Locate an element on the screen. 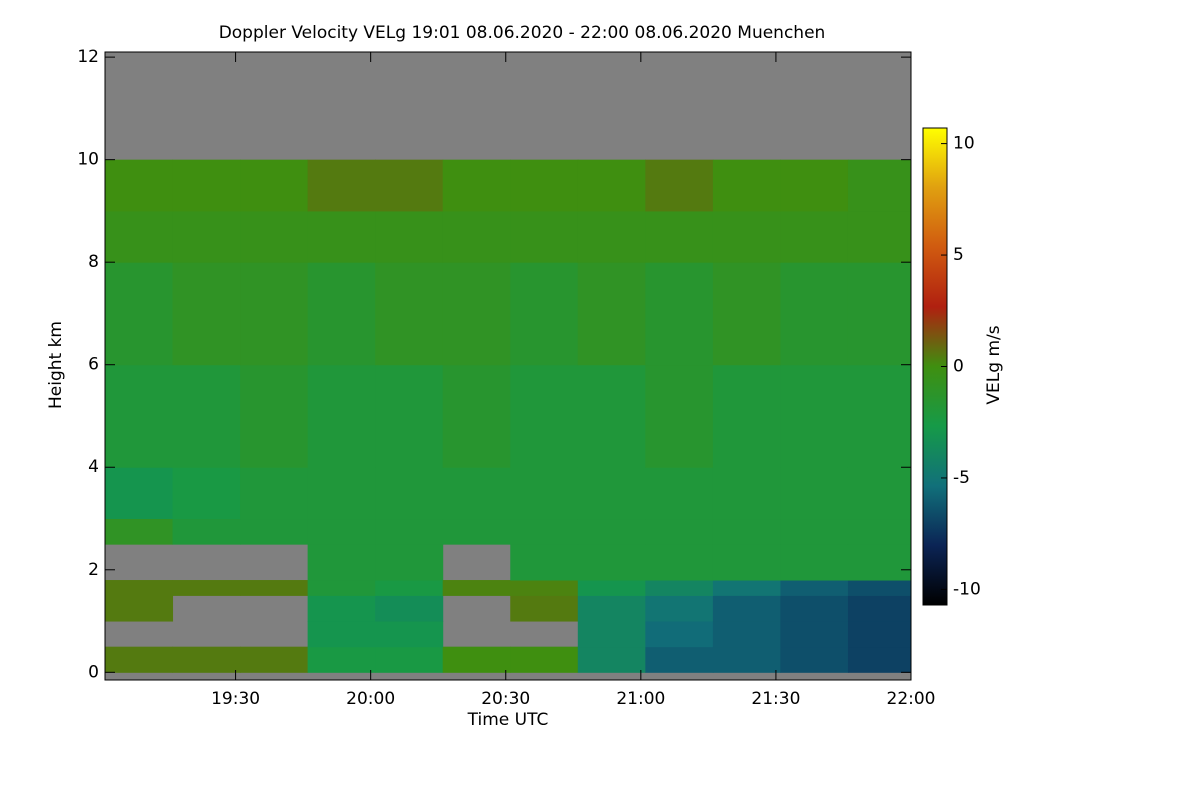  colorbar-label: VELg m/s is located at coordinates (994, 364).